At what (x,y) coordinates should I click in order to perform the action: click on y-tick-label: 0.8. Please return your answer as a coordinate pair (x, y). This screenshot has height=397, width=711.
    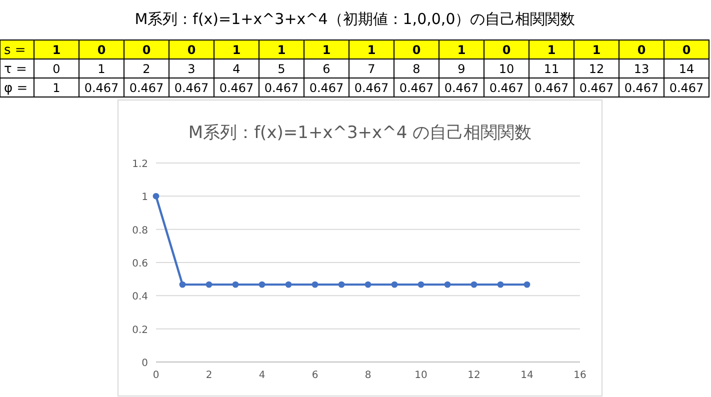
    Looking at the image, I should click on (140, 230).